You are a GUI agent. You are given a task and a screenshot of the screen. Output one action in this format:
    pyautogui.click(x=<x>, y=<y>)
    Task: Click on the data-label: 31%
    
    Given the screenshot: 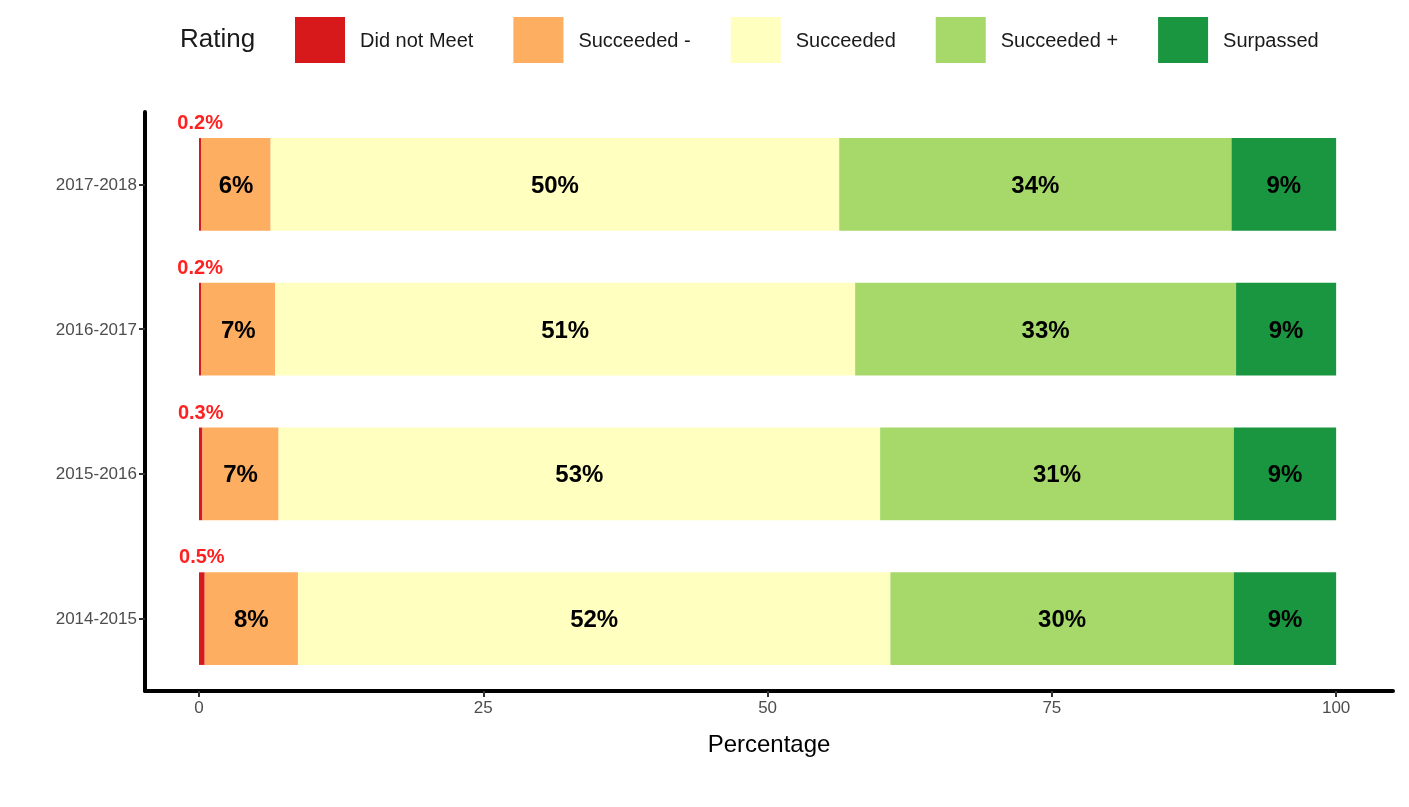 What is the action you would take?
    pyautogui.click(x=1056, y=474)
    